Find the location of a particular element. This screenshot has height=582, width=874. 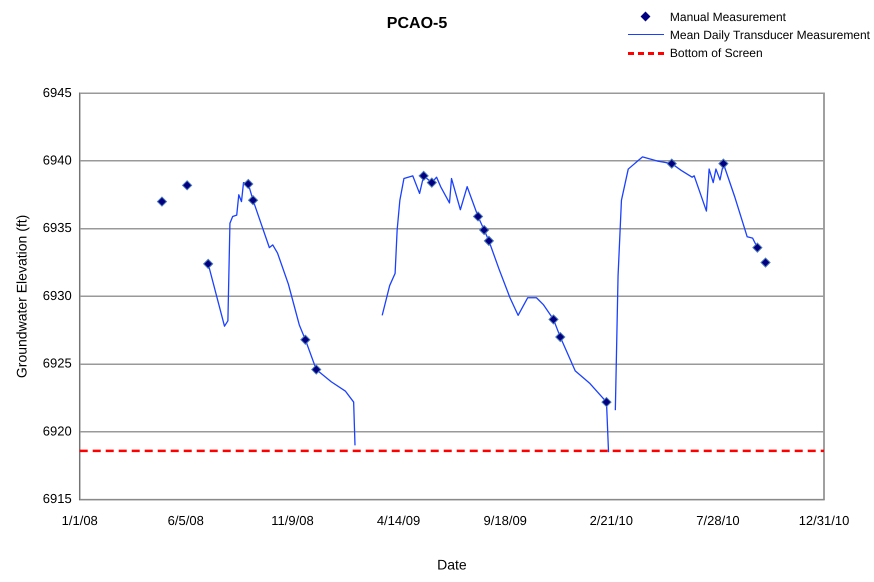

legend-label: Manual Measurement is located at coordinates (728, 17).